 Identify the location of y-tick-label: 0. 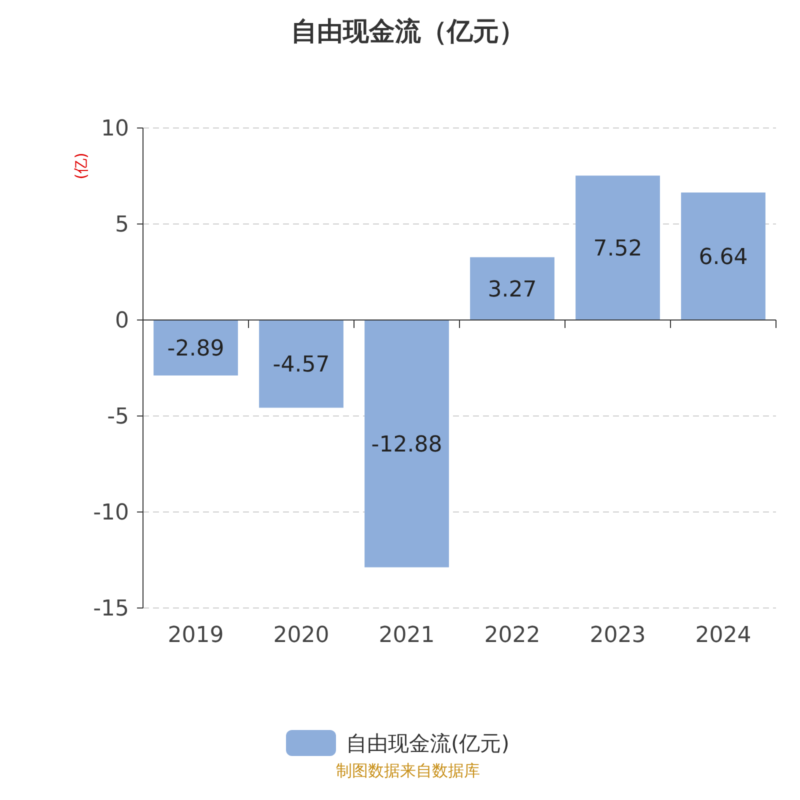
(122, 321).